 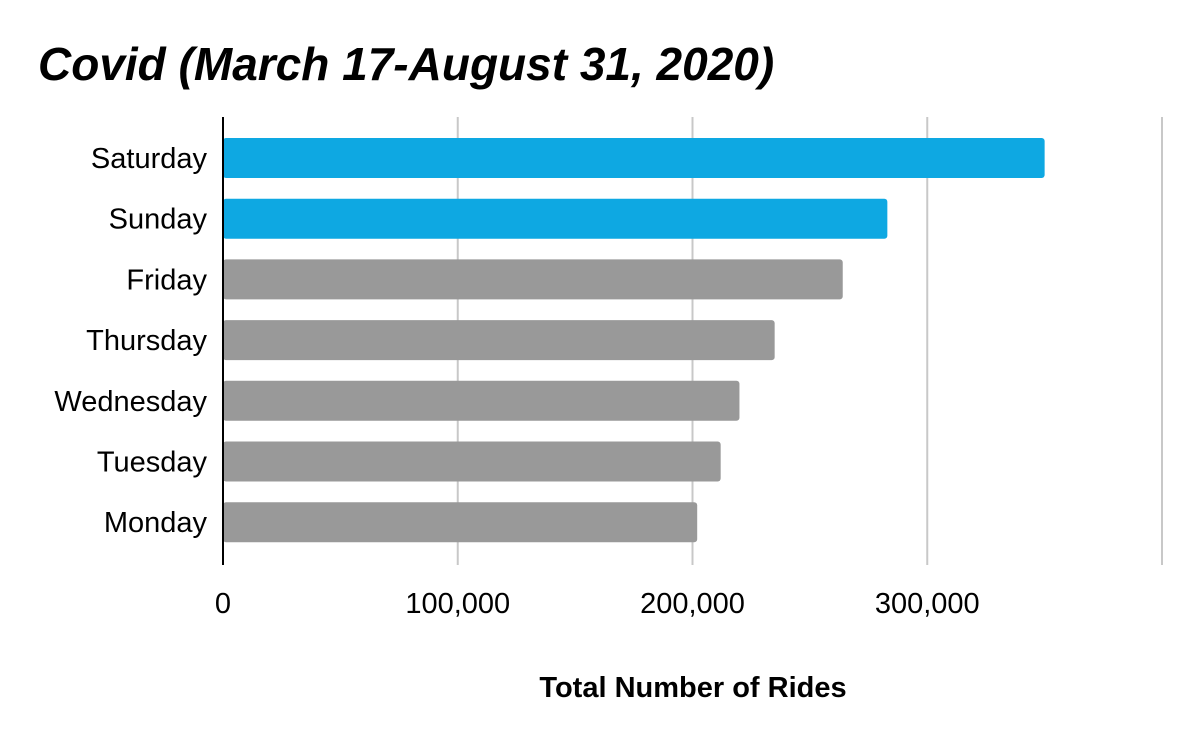 I want to click on category-label: Monday, so click(x=156, y=523).